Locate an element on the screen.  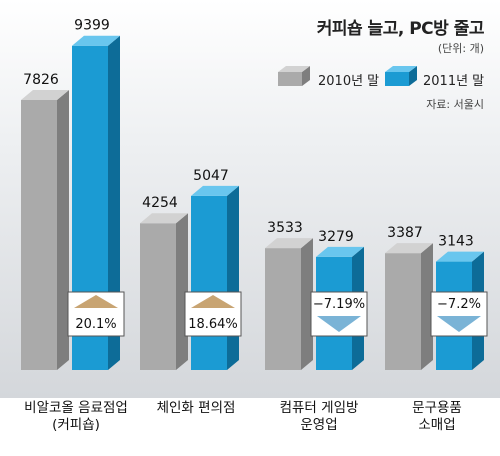
data-label: 4254 is located at coordinates (160, 203).